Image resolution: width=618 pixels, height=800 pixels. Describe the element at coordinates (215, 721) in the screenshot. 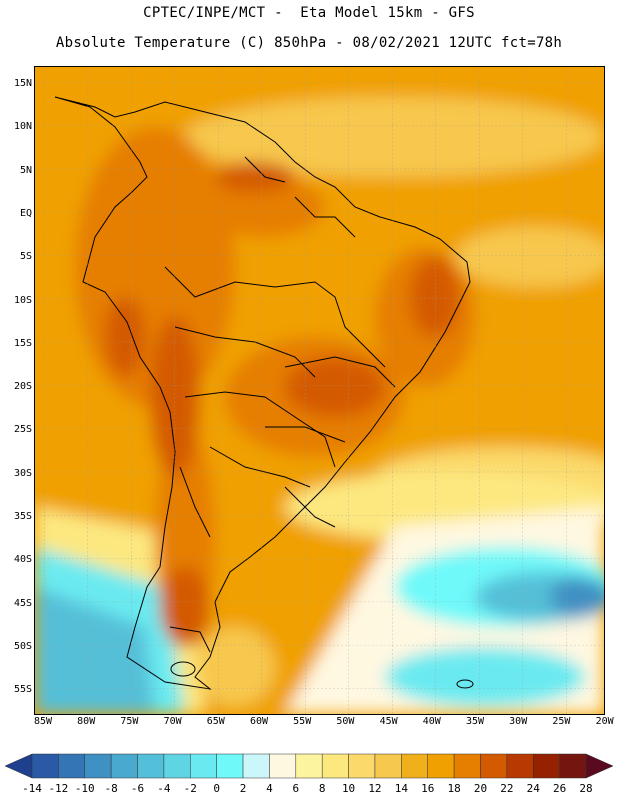

I see `lon-label: 65W` at that location.